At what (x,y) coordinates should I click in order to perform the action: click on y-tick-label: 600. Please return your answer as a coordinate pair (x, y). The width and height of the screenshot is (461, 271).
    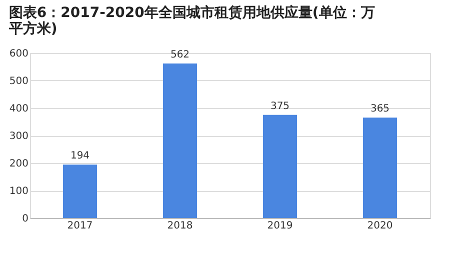
    Looking at the image, I should click on (18, 54).